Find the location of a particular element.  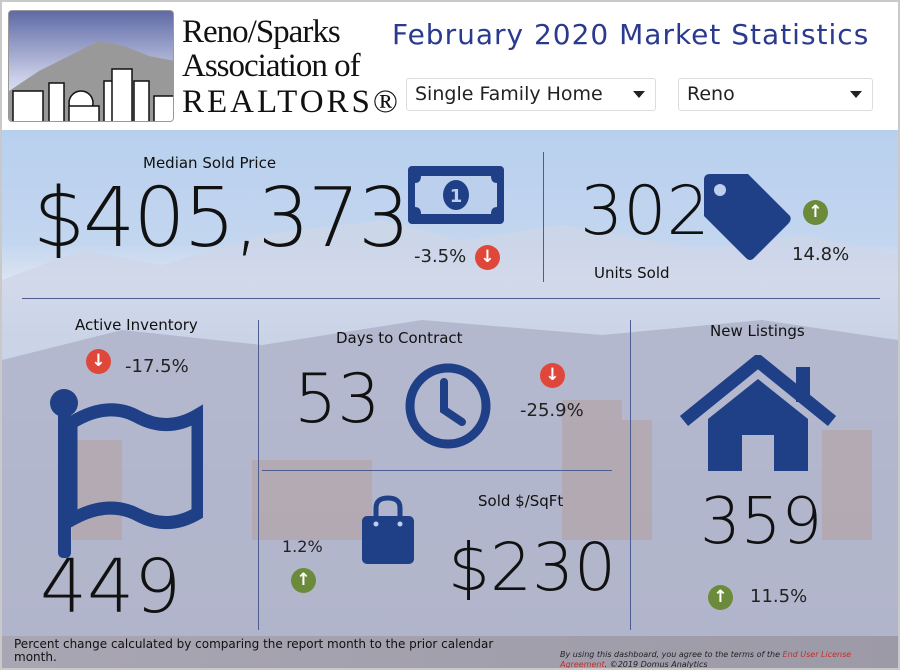

active-inventory-value: 449 is located at coordinates (111, 587).